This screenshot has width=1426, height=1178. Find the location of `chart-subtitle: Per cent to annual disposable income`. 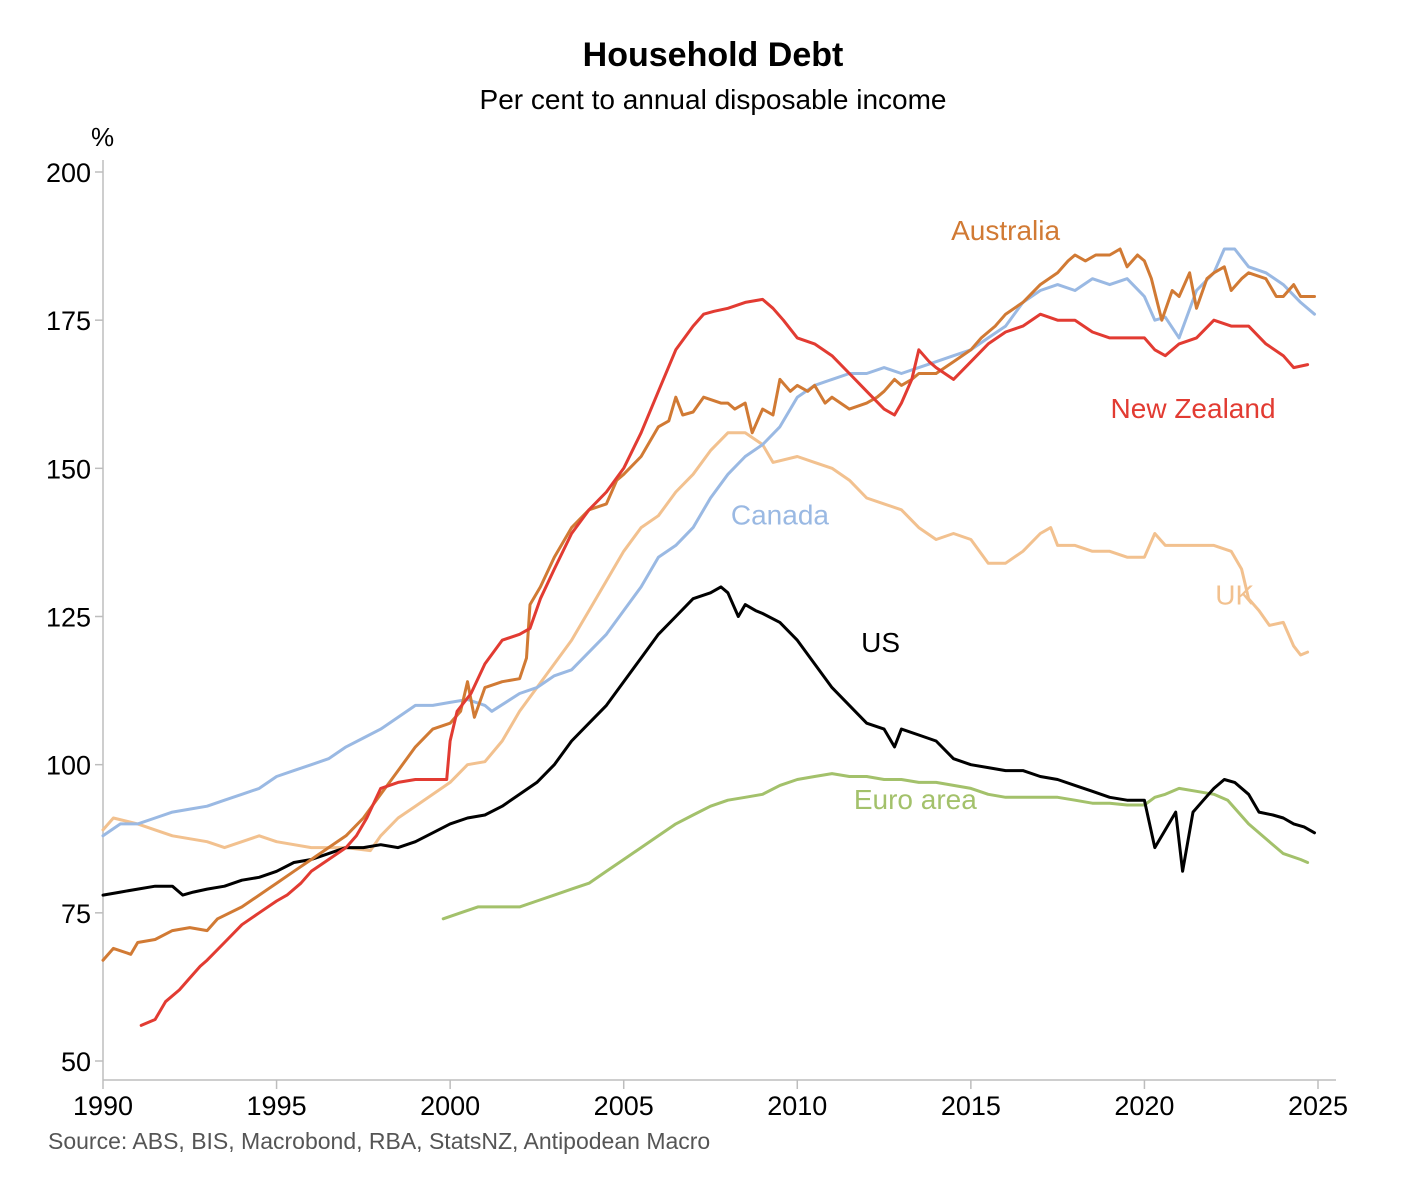

chart-subtitle: Per cent to annual disposable income is located at coordinates (713, 99).